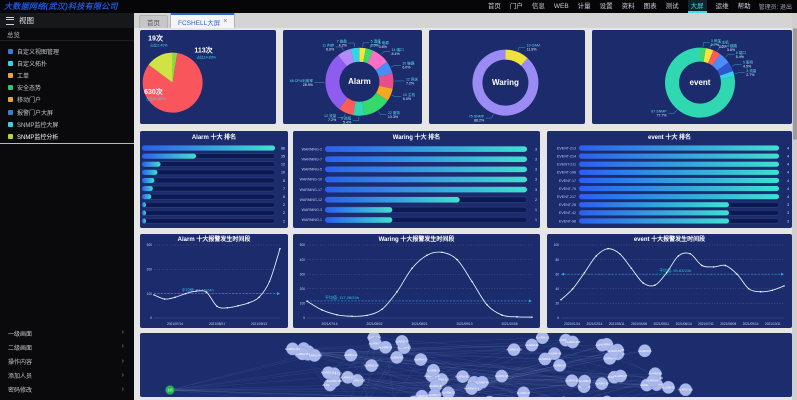  What do you see at coordinates (67, 88) in the screenshot?
I see `sidebar-item: 安全态势` at bounding box center [67, 88].